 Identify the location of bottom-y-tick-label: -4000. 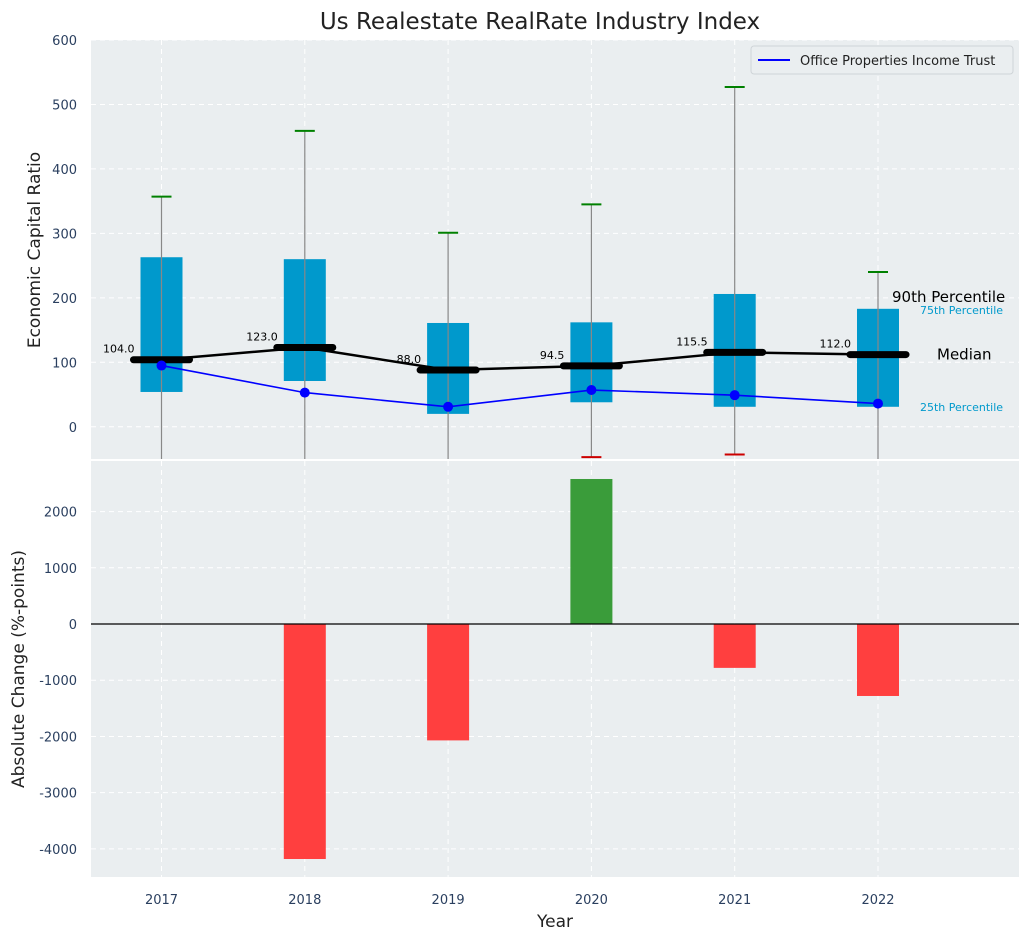
(58, 850).